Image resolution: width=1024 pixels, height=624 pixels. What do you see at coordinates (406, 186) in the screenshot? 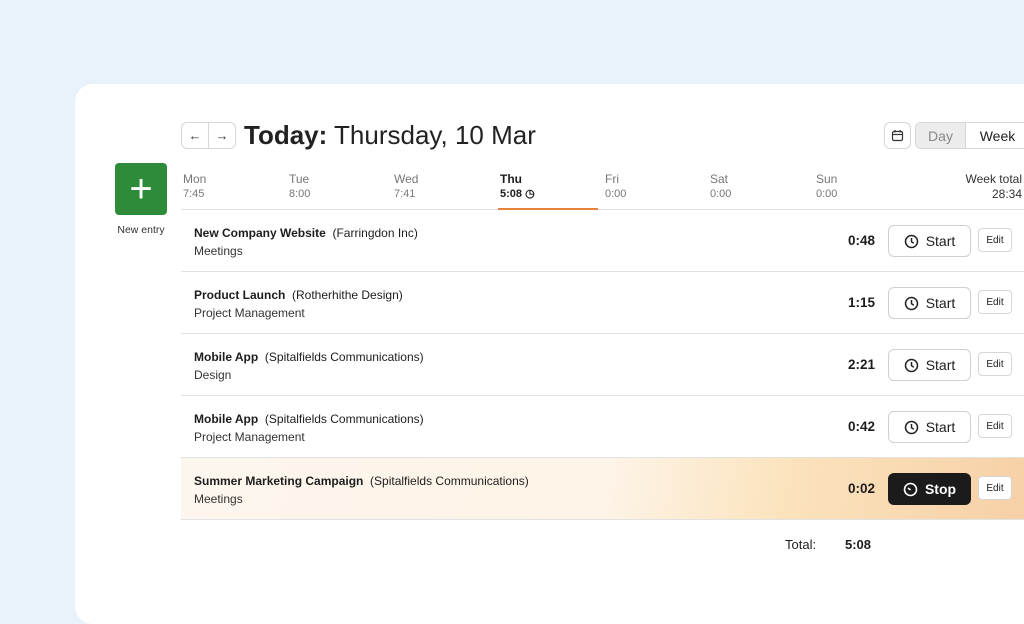
I see `day-tab-wed: Wed 7:41` at bounding box center [406, 186].